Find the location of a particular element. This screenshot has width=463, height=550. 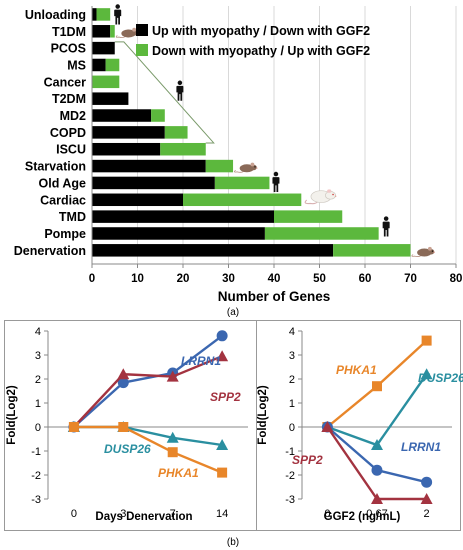

left-y-axis-title: Fold(Log2) is located at coordinates (12, 415).